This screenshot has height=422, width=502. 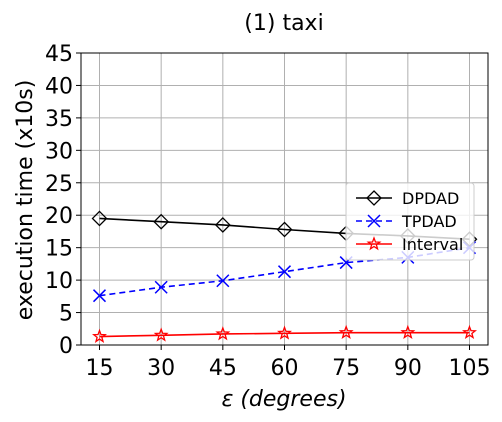 I want to click on y-tick-label: 5, so click(x=66, y=314).